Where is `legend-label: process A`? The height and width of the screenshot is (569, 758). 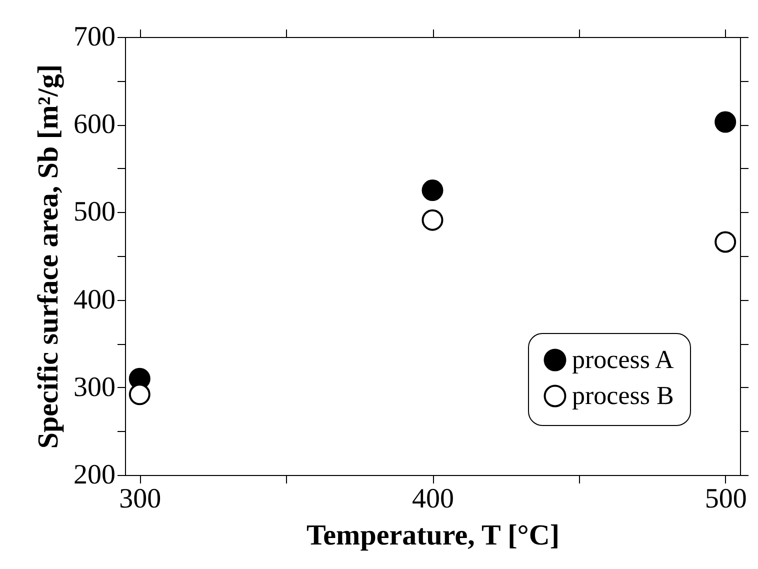 legend-label: process A is located at coordinates (623, 359).